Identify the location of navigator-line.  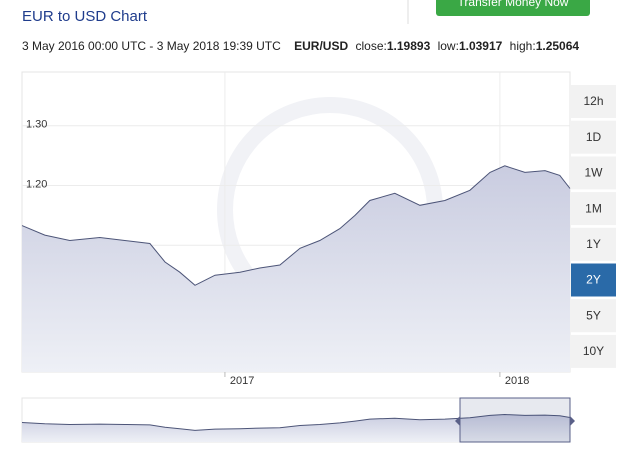
(296, 422).